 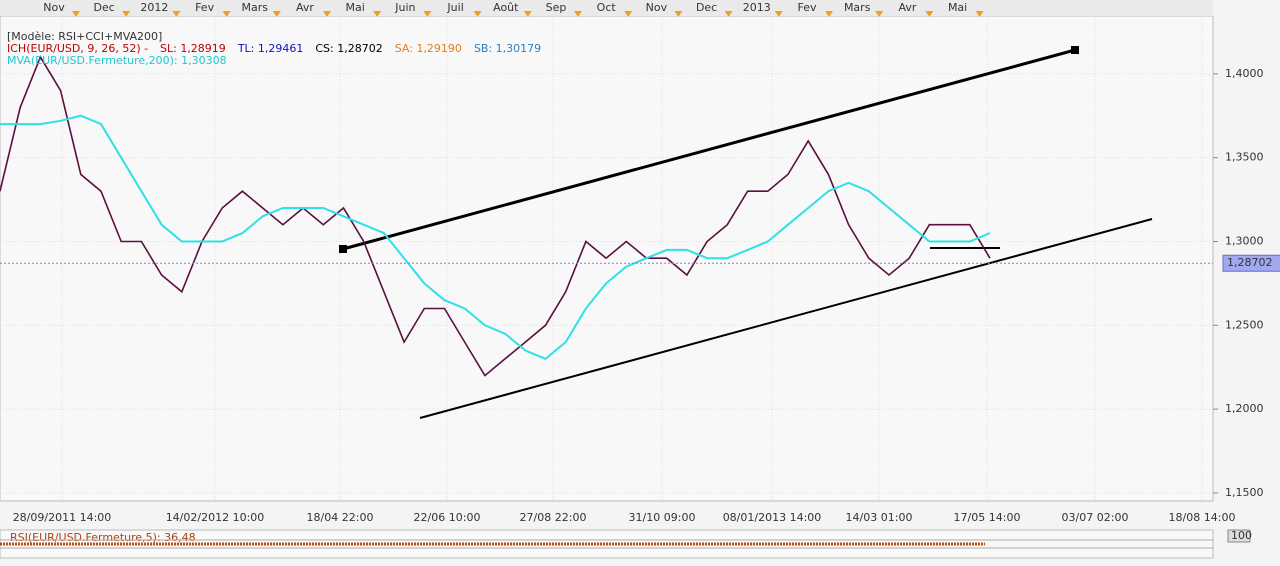 I want to click on x-tick-label: 03/07 02:00, so click(x=1095, y=517).